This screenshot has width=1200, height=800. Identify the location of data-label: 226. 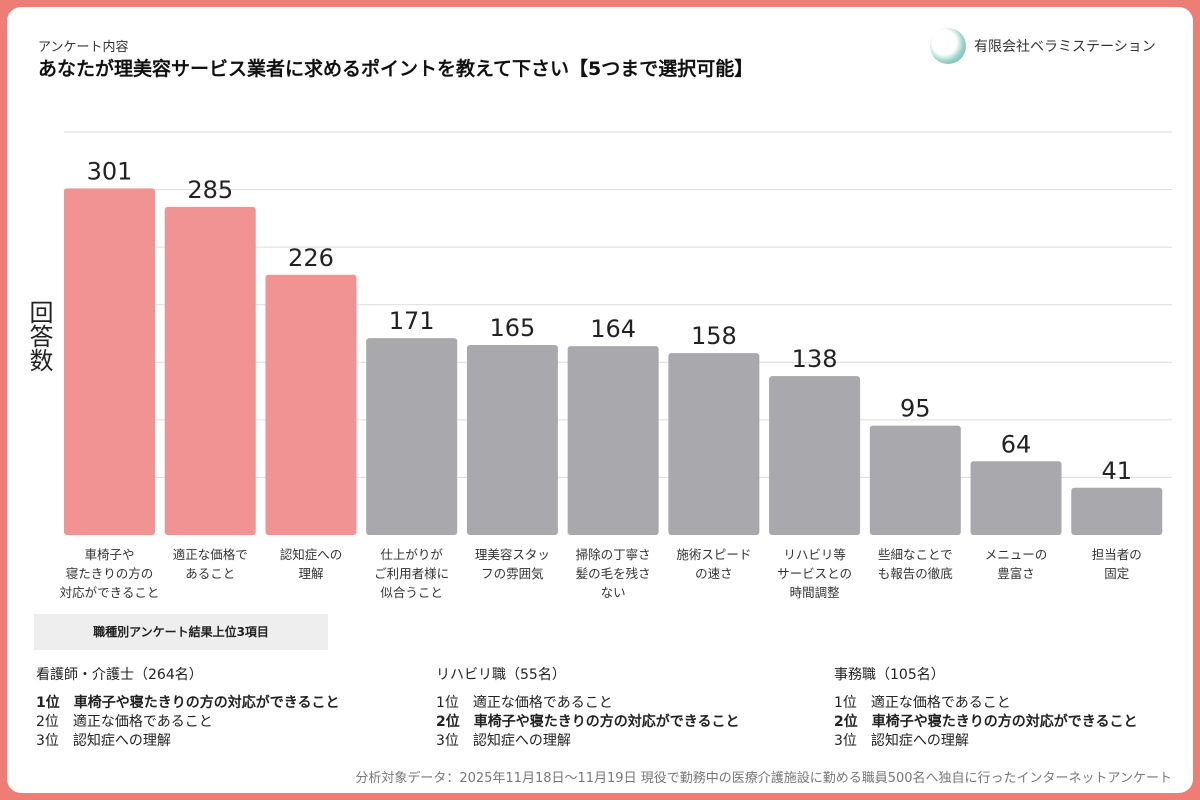
(311, 258).